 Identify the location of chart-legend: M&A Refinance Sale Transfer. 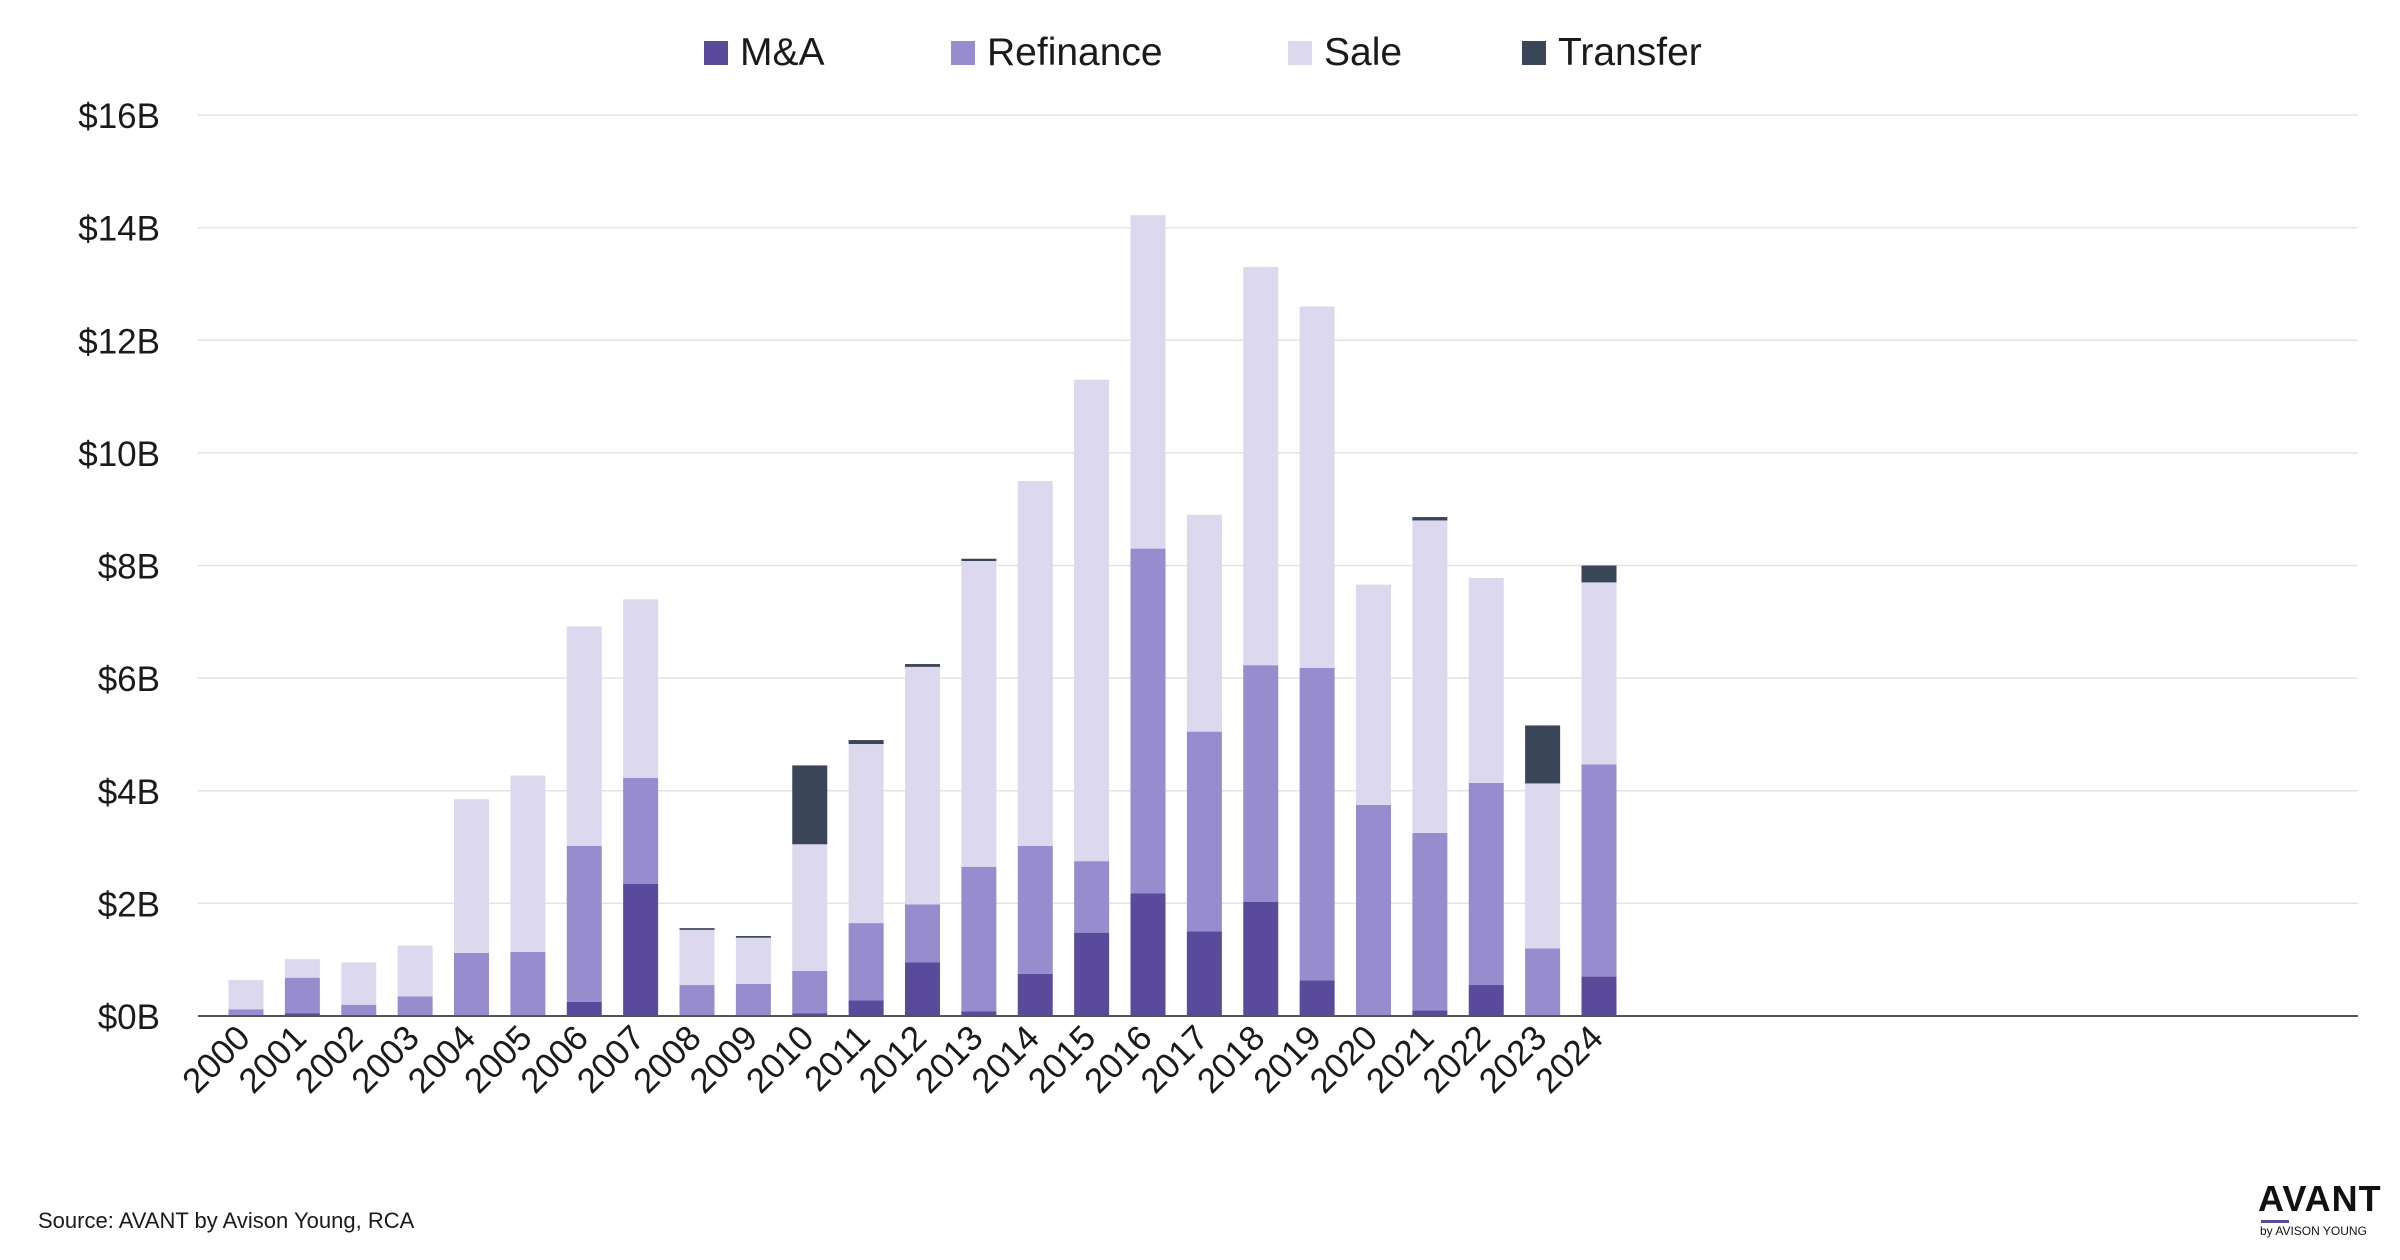
(1200, 53).